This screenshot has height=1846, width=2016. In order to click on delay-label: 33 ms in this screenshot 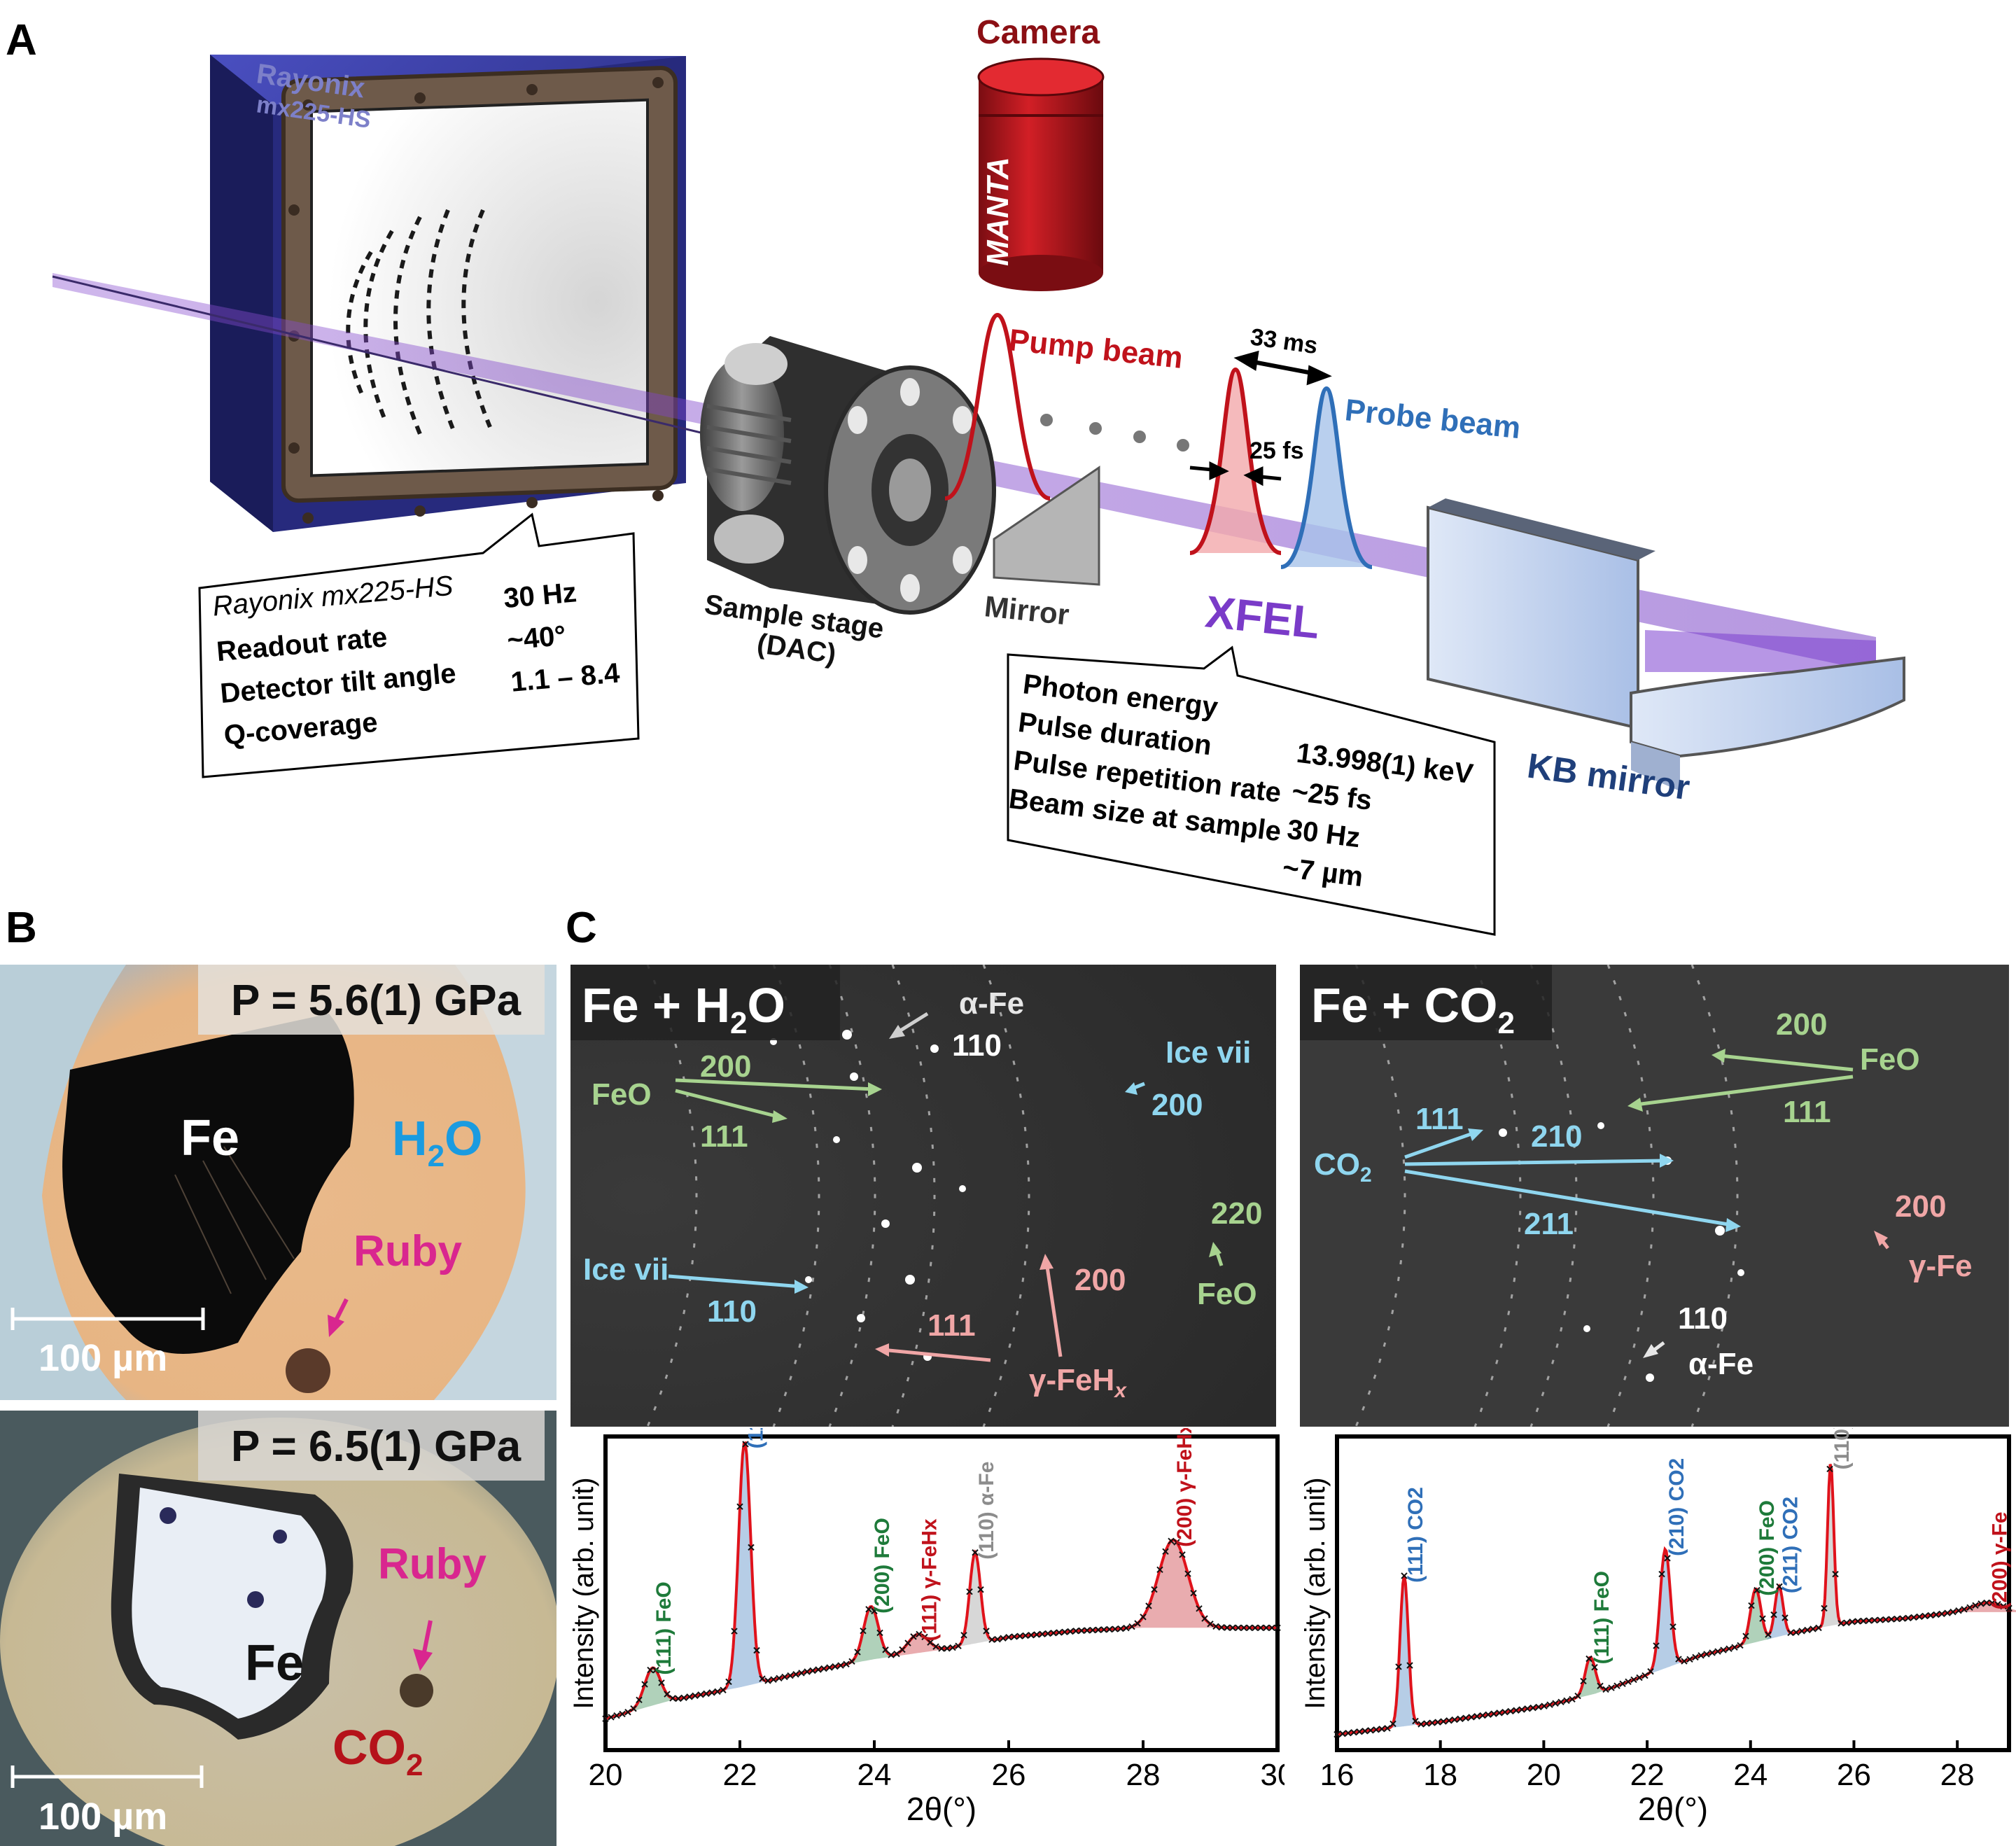, I will do `click(1284, 341)`.